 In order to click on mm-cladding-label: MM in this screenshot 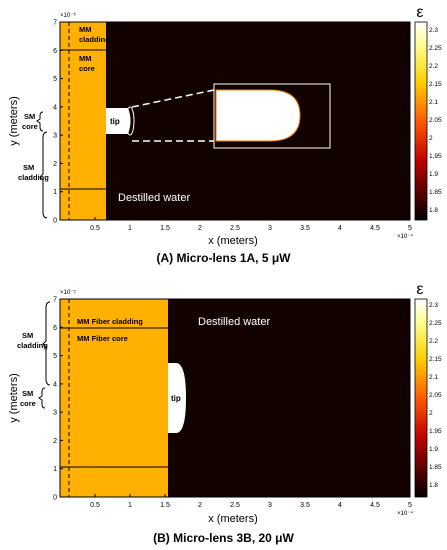, I will do `click(85, 29)`.